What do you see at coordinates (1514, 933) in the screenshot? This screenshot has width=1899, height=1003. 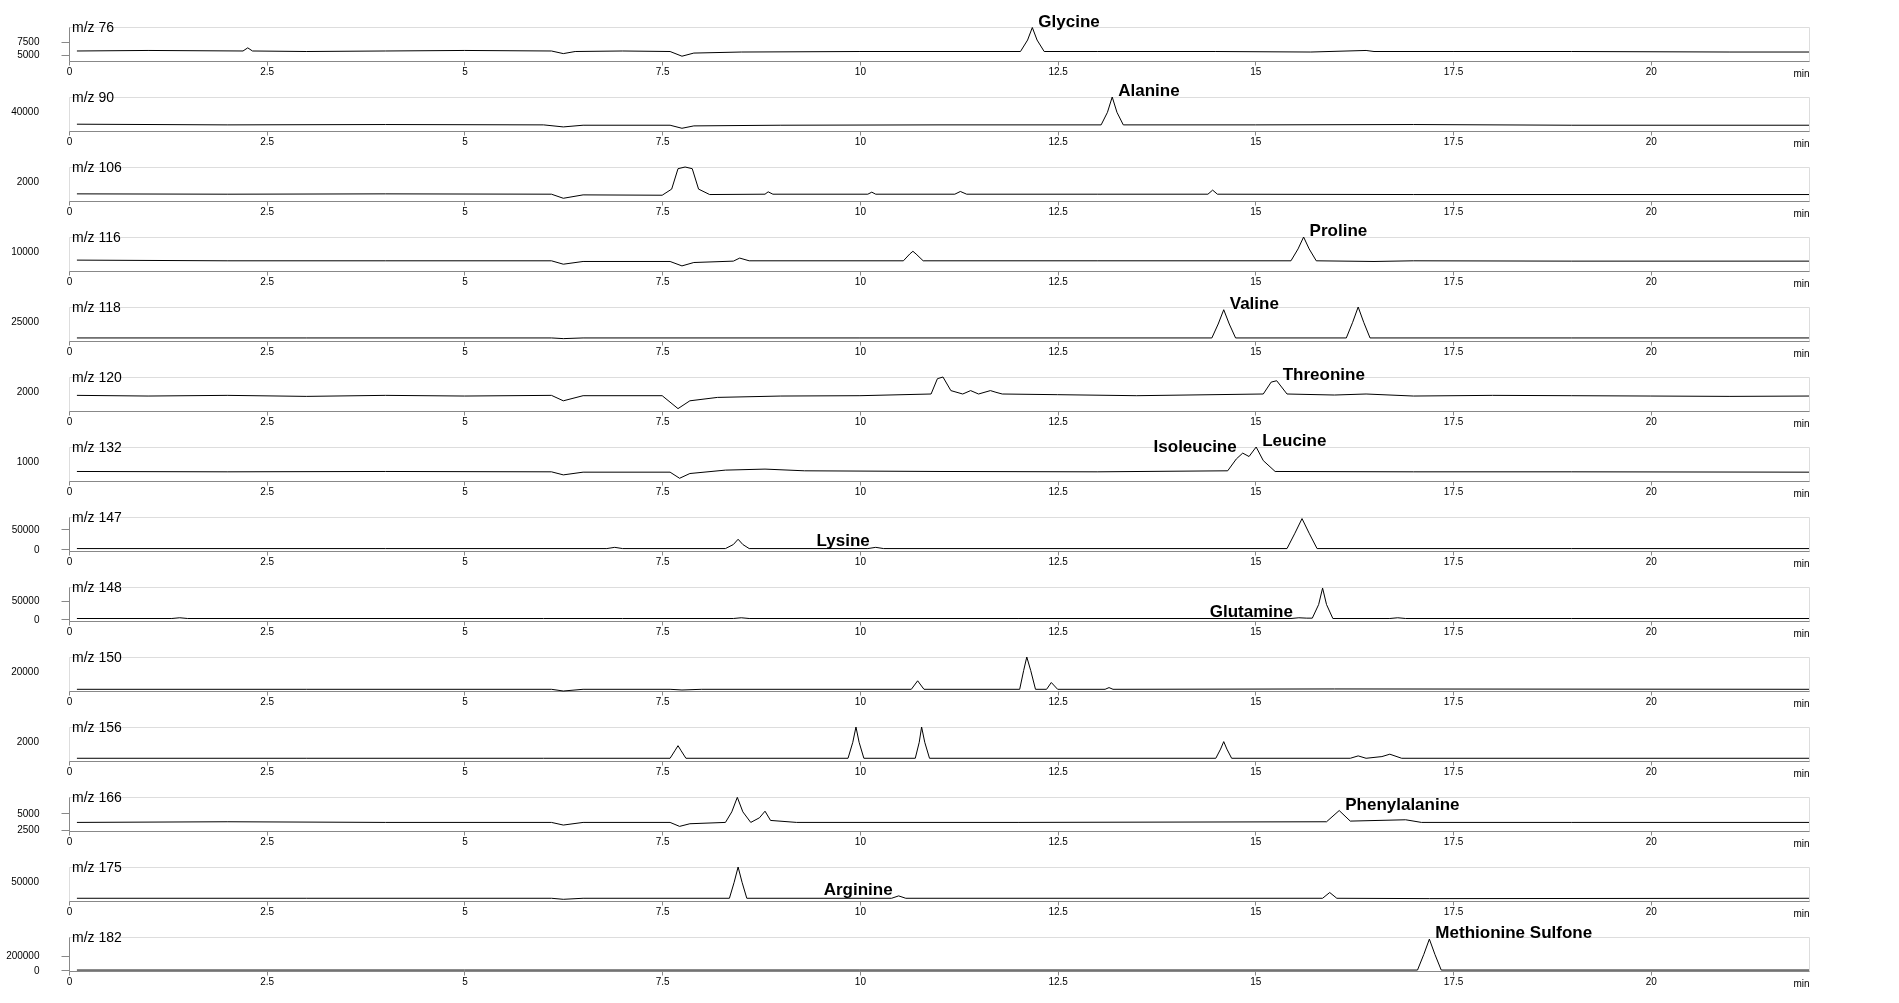 I see `annotation: Methionine Sulfone` at bounding box center [1514, 933].